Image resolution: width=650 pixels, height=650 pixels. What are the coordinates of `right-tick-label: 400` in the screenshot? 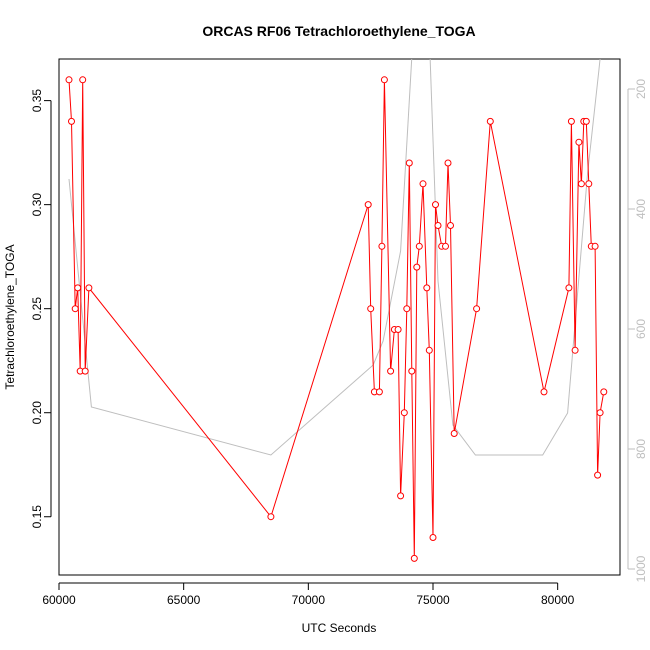 It's located at (641, 209).